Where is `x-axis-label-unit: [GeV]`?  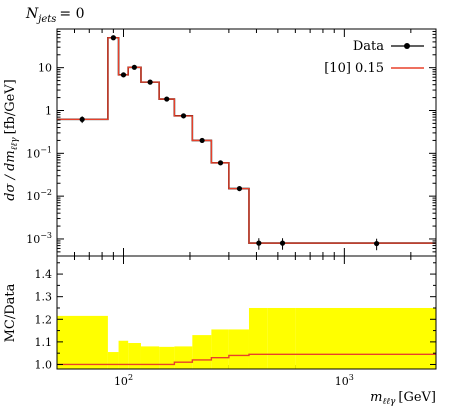
x-axis-label-unit: [GeV] is located at coordinates (417, 397).